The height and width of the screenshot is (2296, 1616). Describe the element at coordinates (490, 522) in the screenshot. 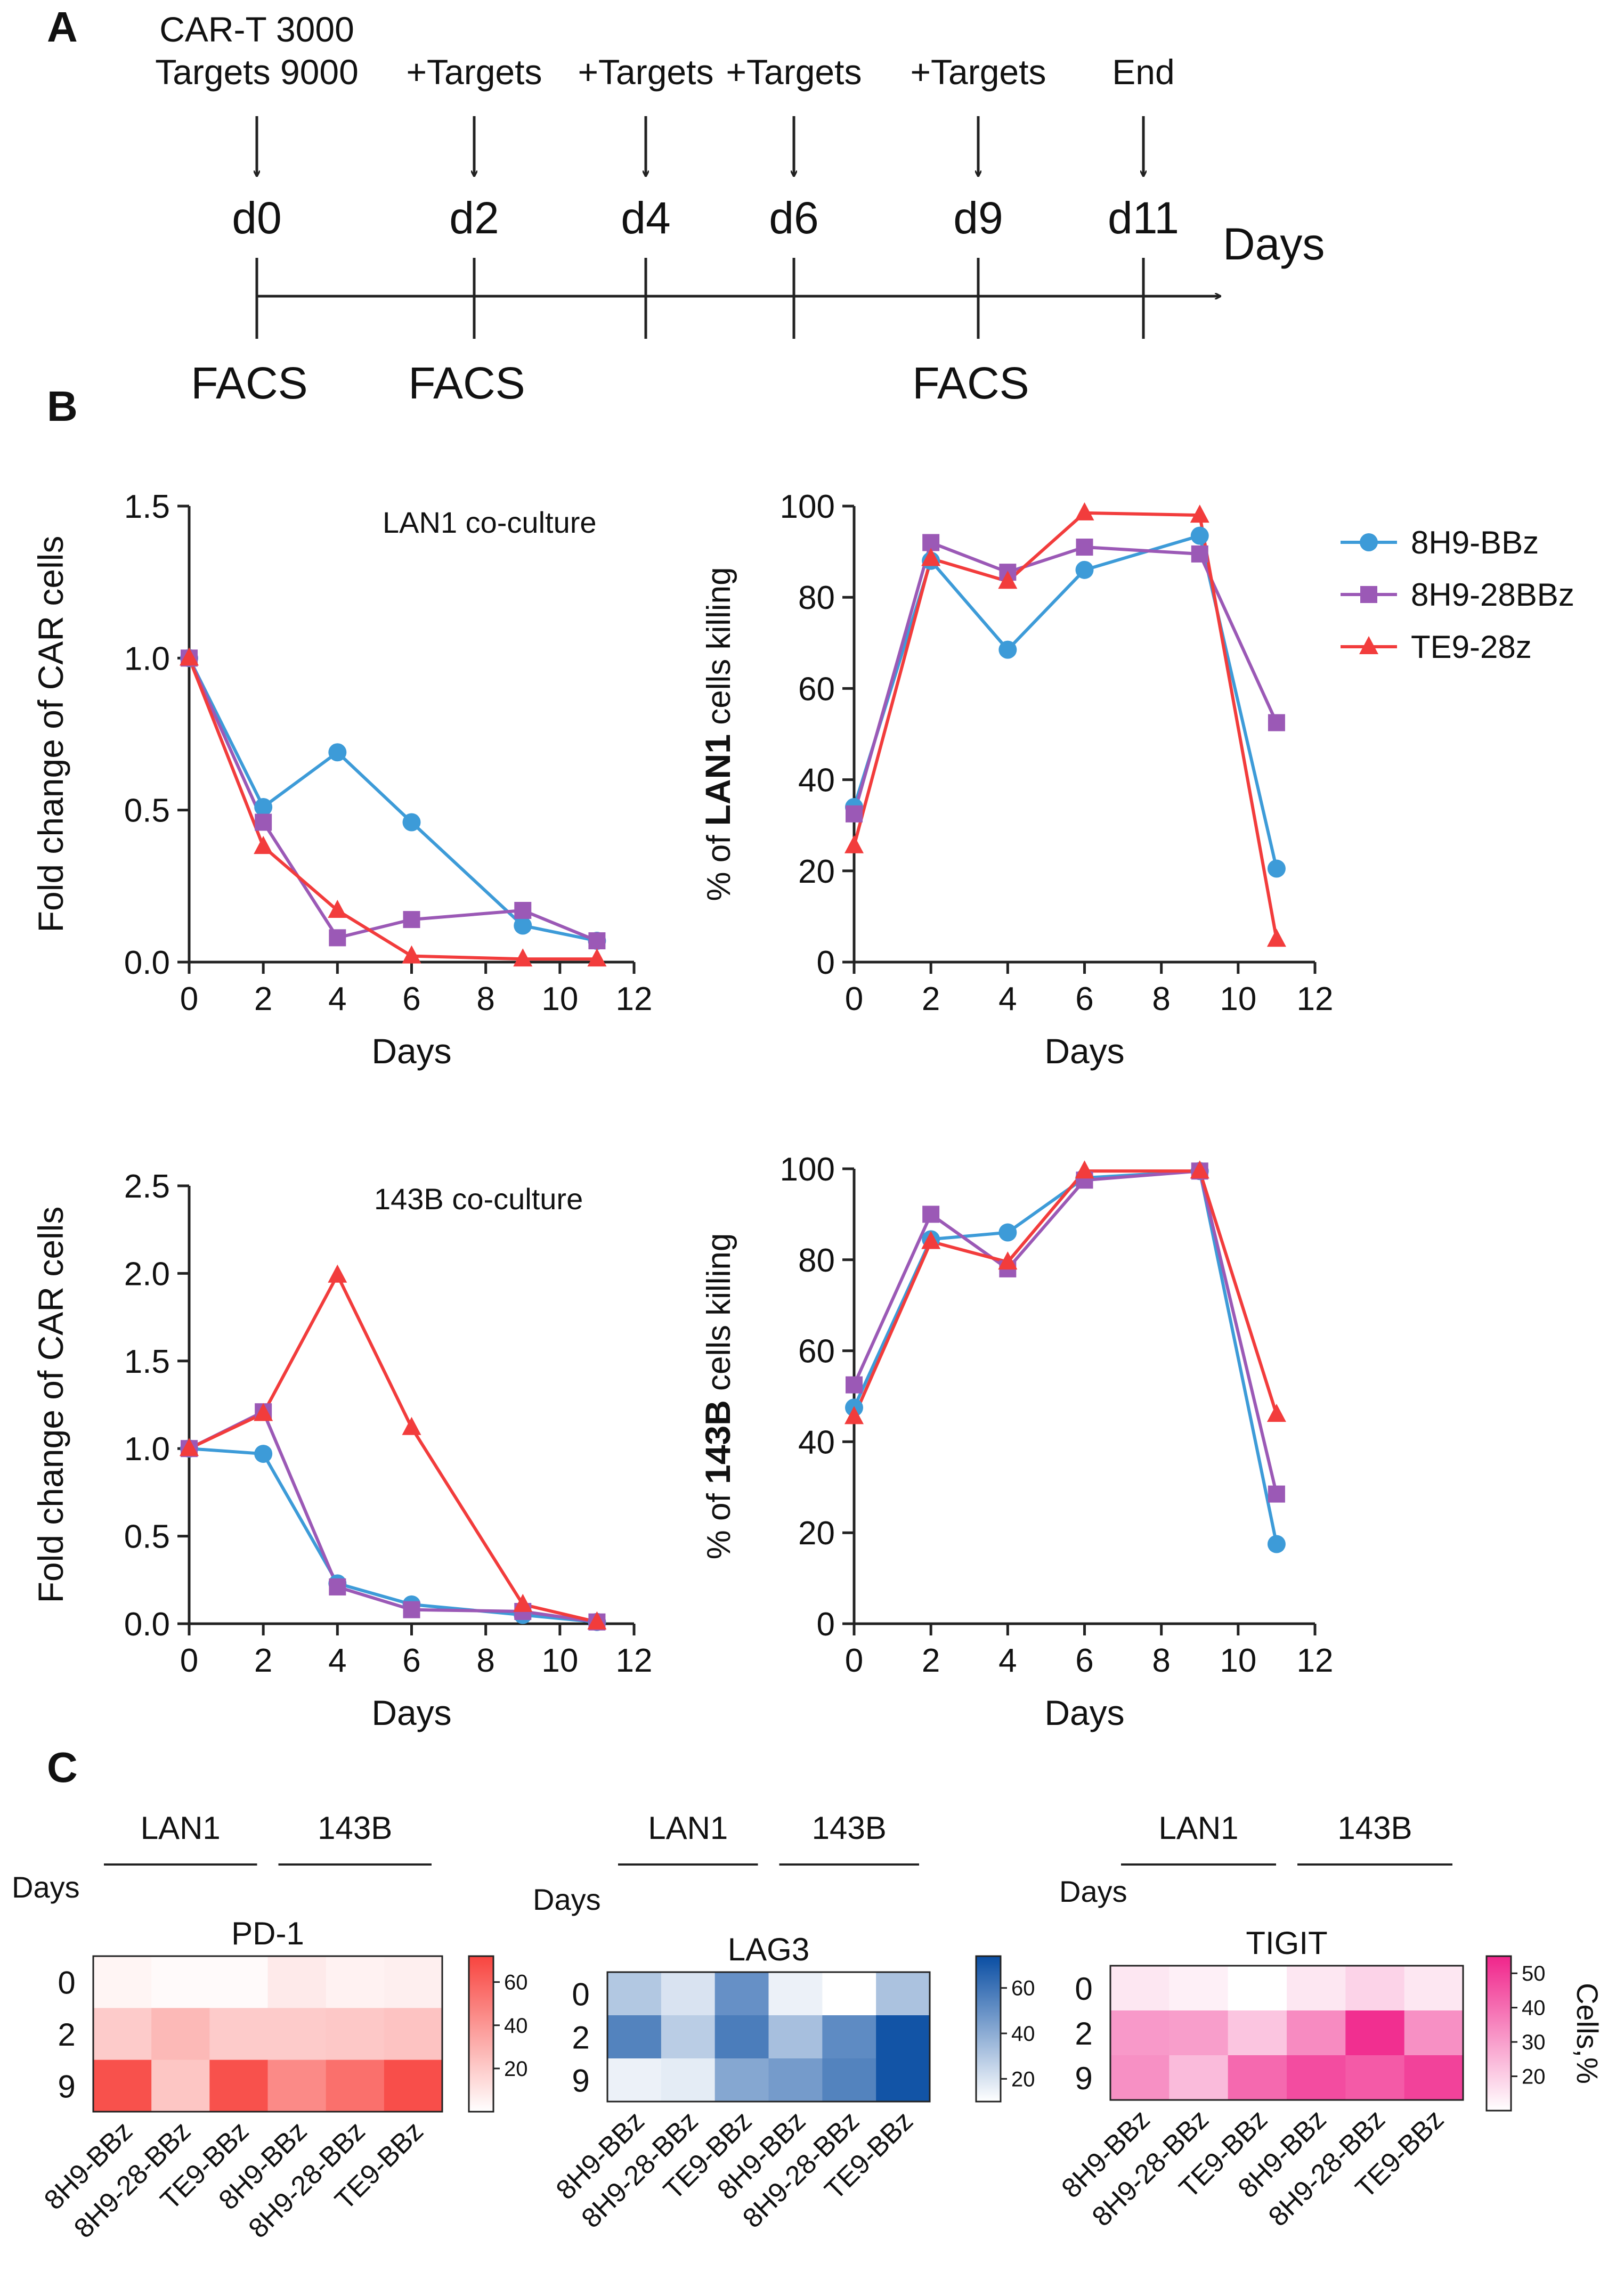

I see `chart-annotation: LAN1 co-culture` at that location.